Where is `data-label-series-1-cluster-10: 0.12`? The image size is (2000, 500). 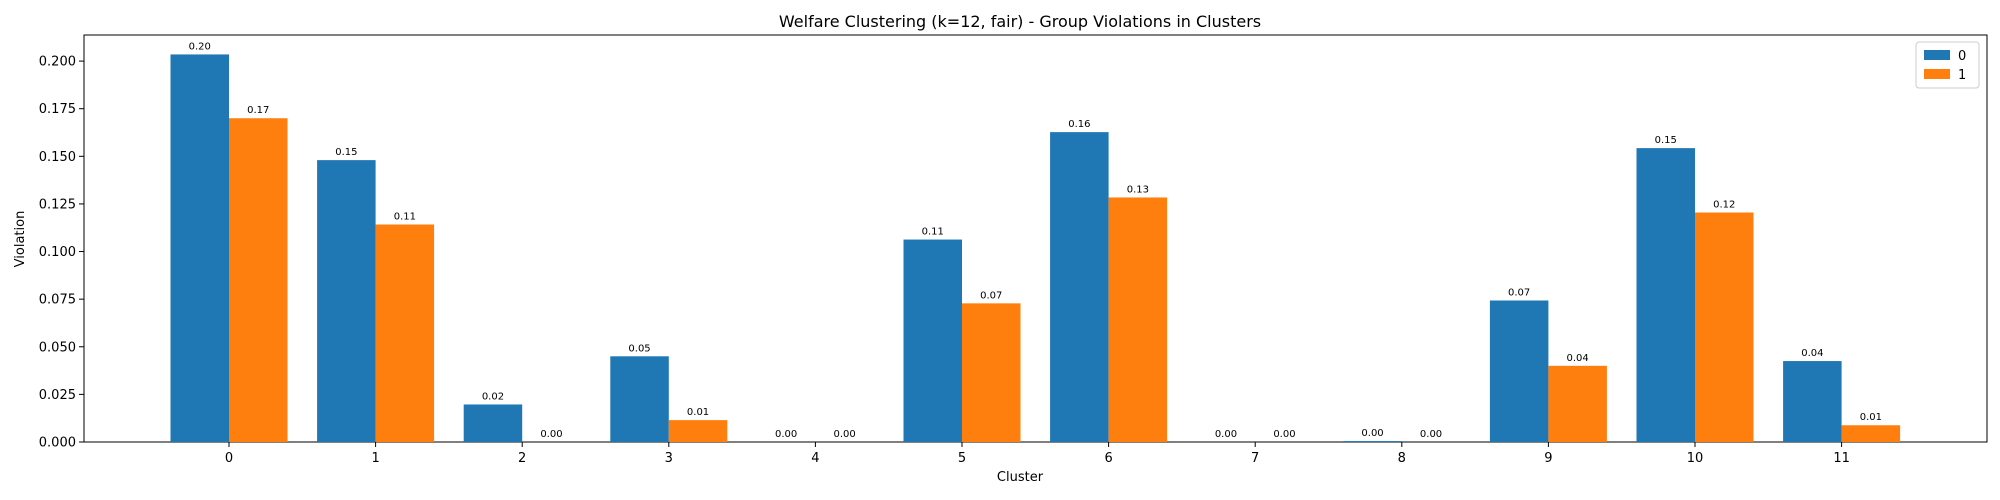 data-label-series-1-cluster-10: 0.12 is located at coordinates (1724, 205).